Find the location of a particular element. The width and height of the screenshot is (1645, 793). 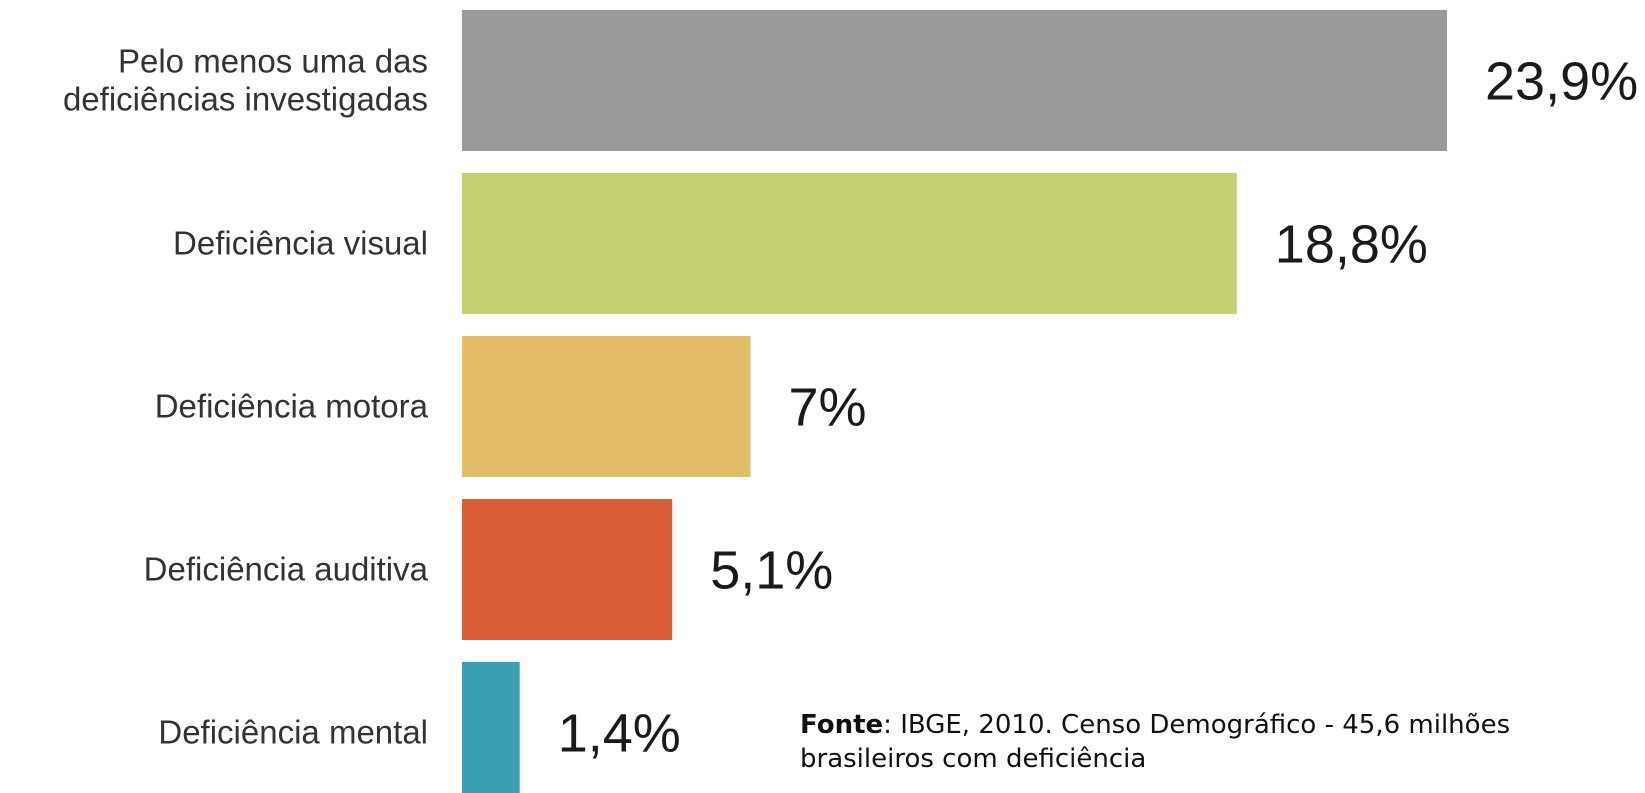

category-label-1: Deficiência visual is located at coordinates (300, 243).